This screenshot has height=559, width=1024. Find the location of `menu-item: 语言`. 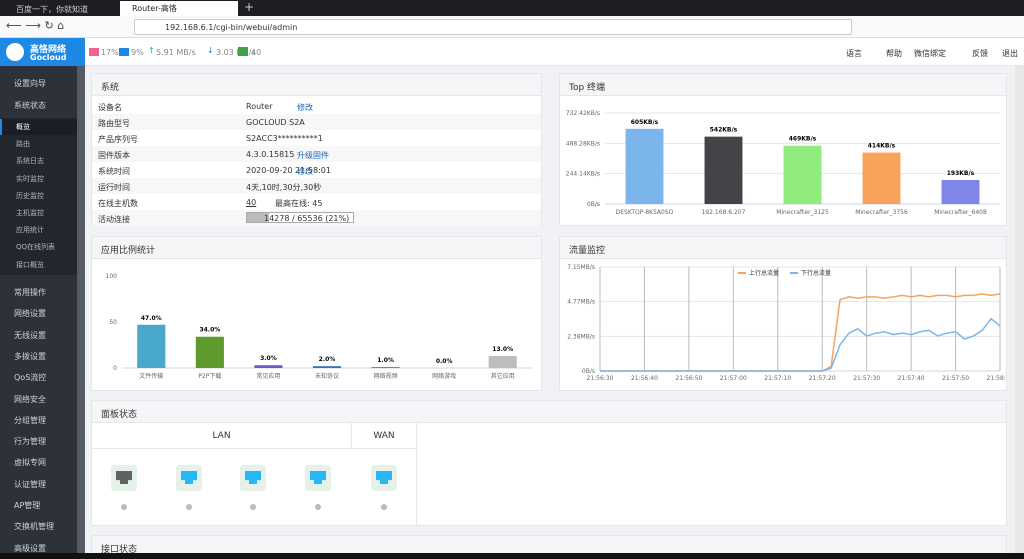

menu-item: 语言 is located at coordinates (854, 53).